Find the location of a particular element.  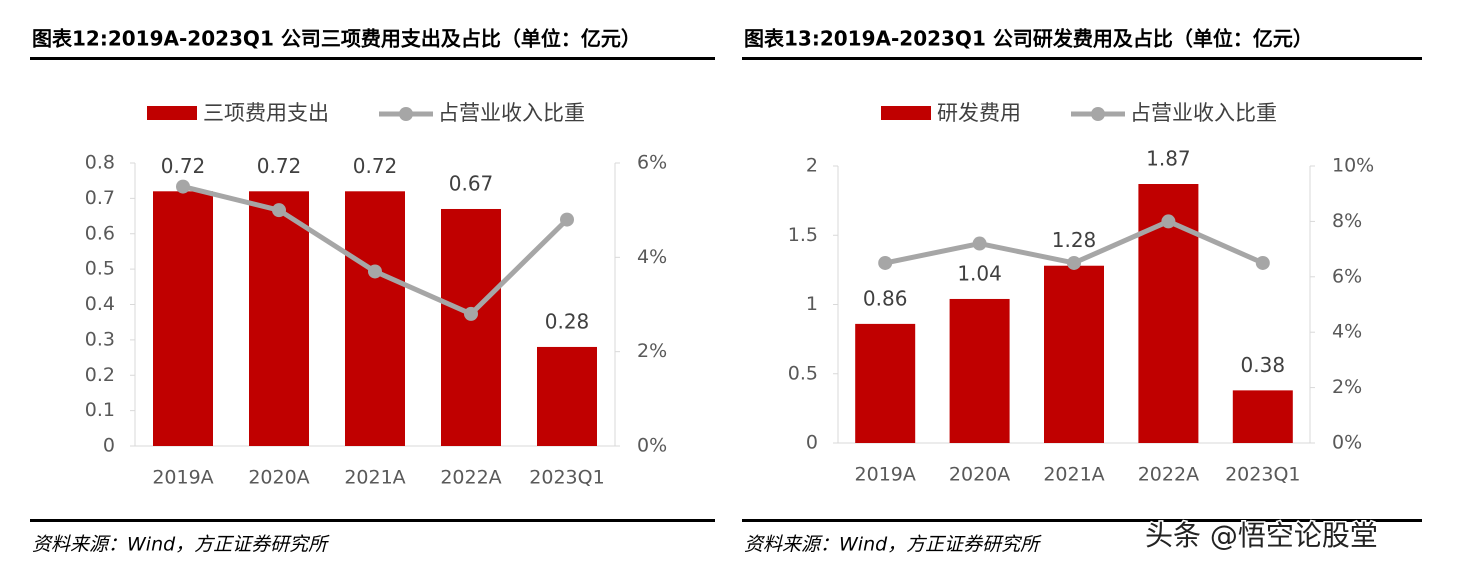

y-tick-label: 0.4 is located at coordinates (100, 304).